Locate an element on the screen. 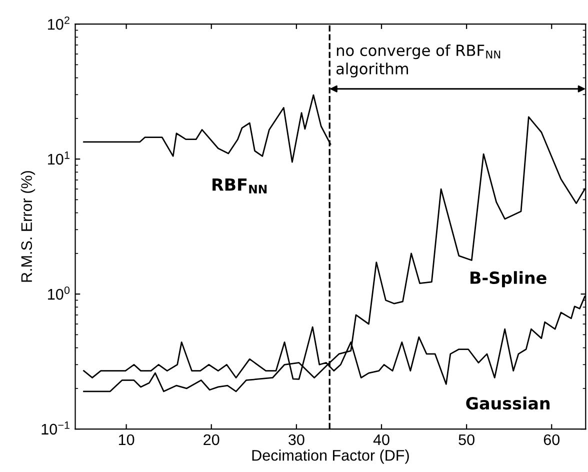 Image resolution: width=588 pixels, height=472 pixels. x-tick-label: 30 is located at coordinates (296, 440).